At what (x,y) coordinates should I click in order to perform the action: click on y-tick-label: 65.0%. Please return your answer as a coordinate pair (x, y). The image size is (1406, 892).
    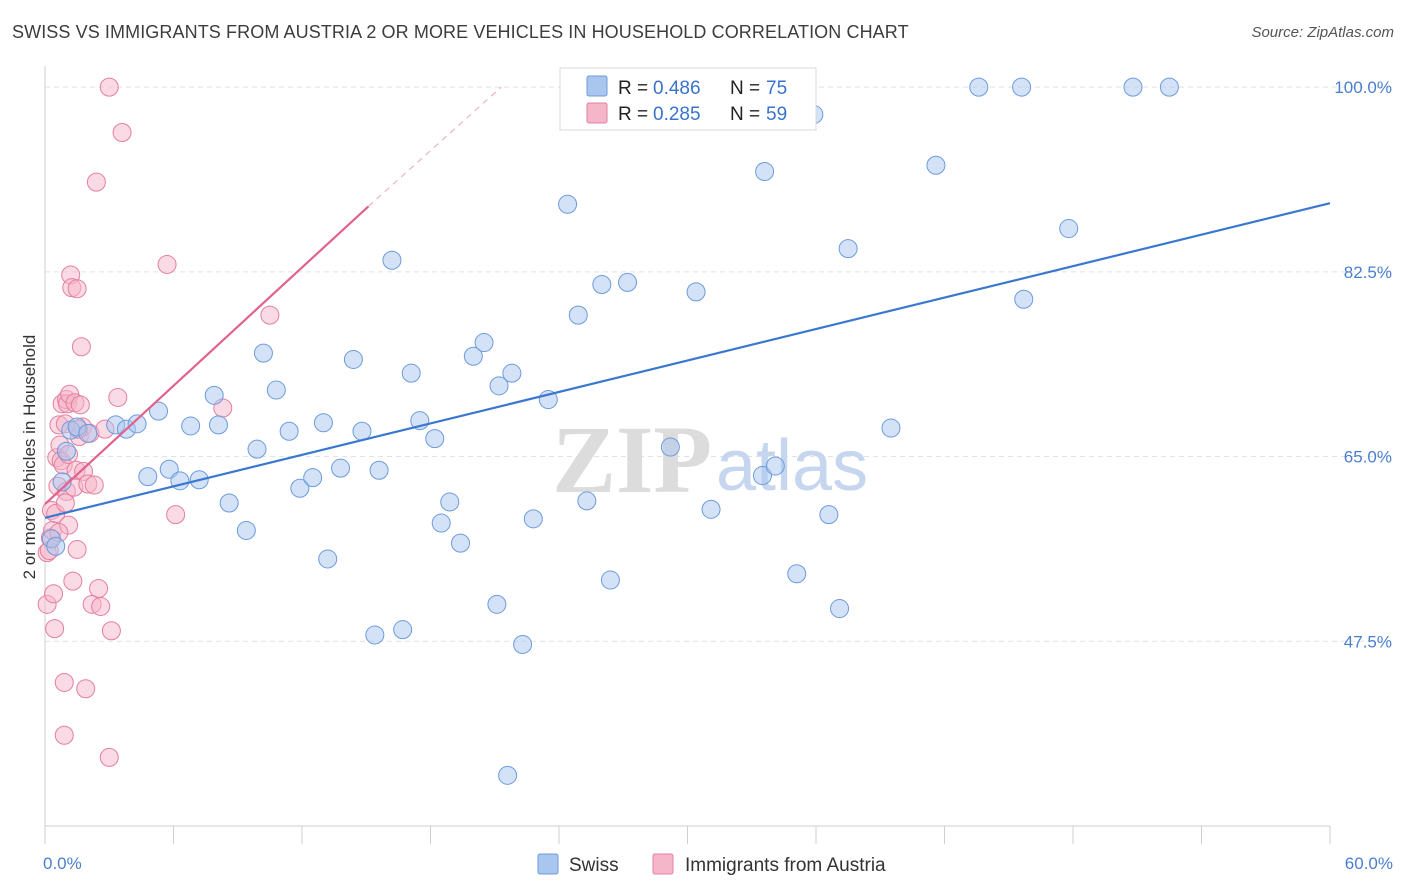
    Looking at the image, I should click on (1368, 457).